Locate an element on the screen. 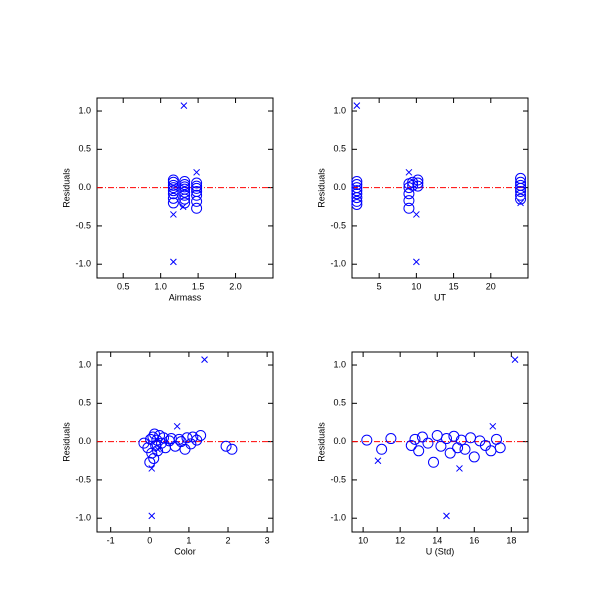  x-tick-label: 0 is located at coordinates (149, 540).